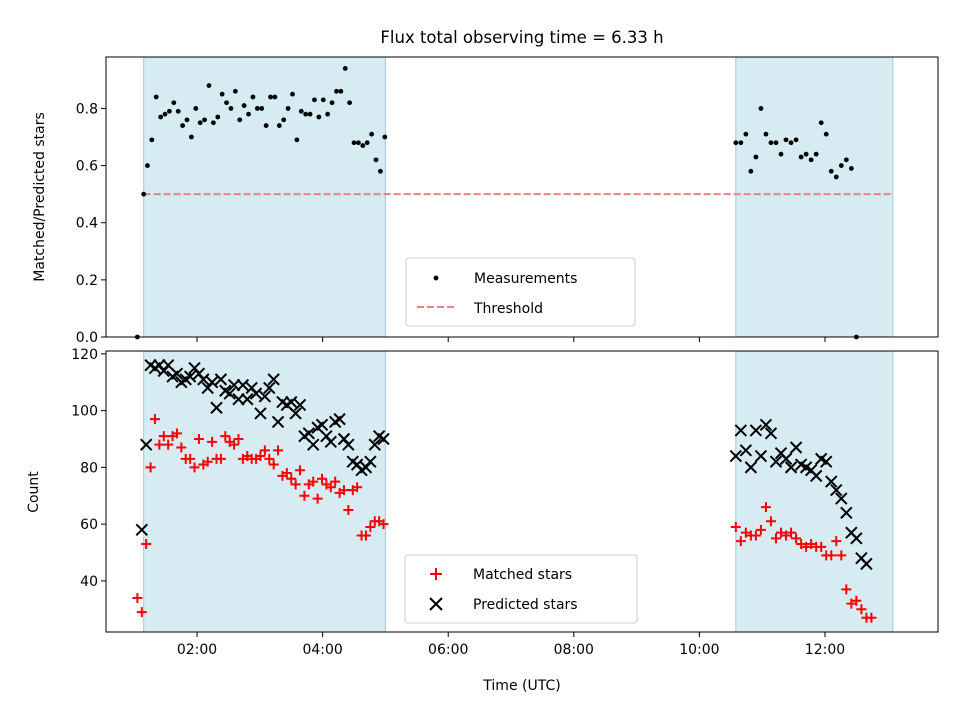 The width and height of the screenshot is (960, 720). What do you see at coordinates (448, 650) in the screenshot?
I see `x-tick-label: 06:00` at bounding box center [448, 650].